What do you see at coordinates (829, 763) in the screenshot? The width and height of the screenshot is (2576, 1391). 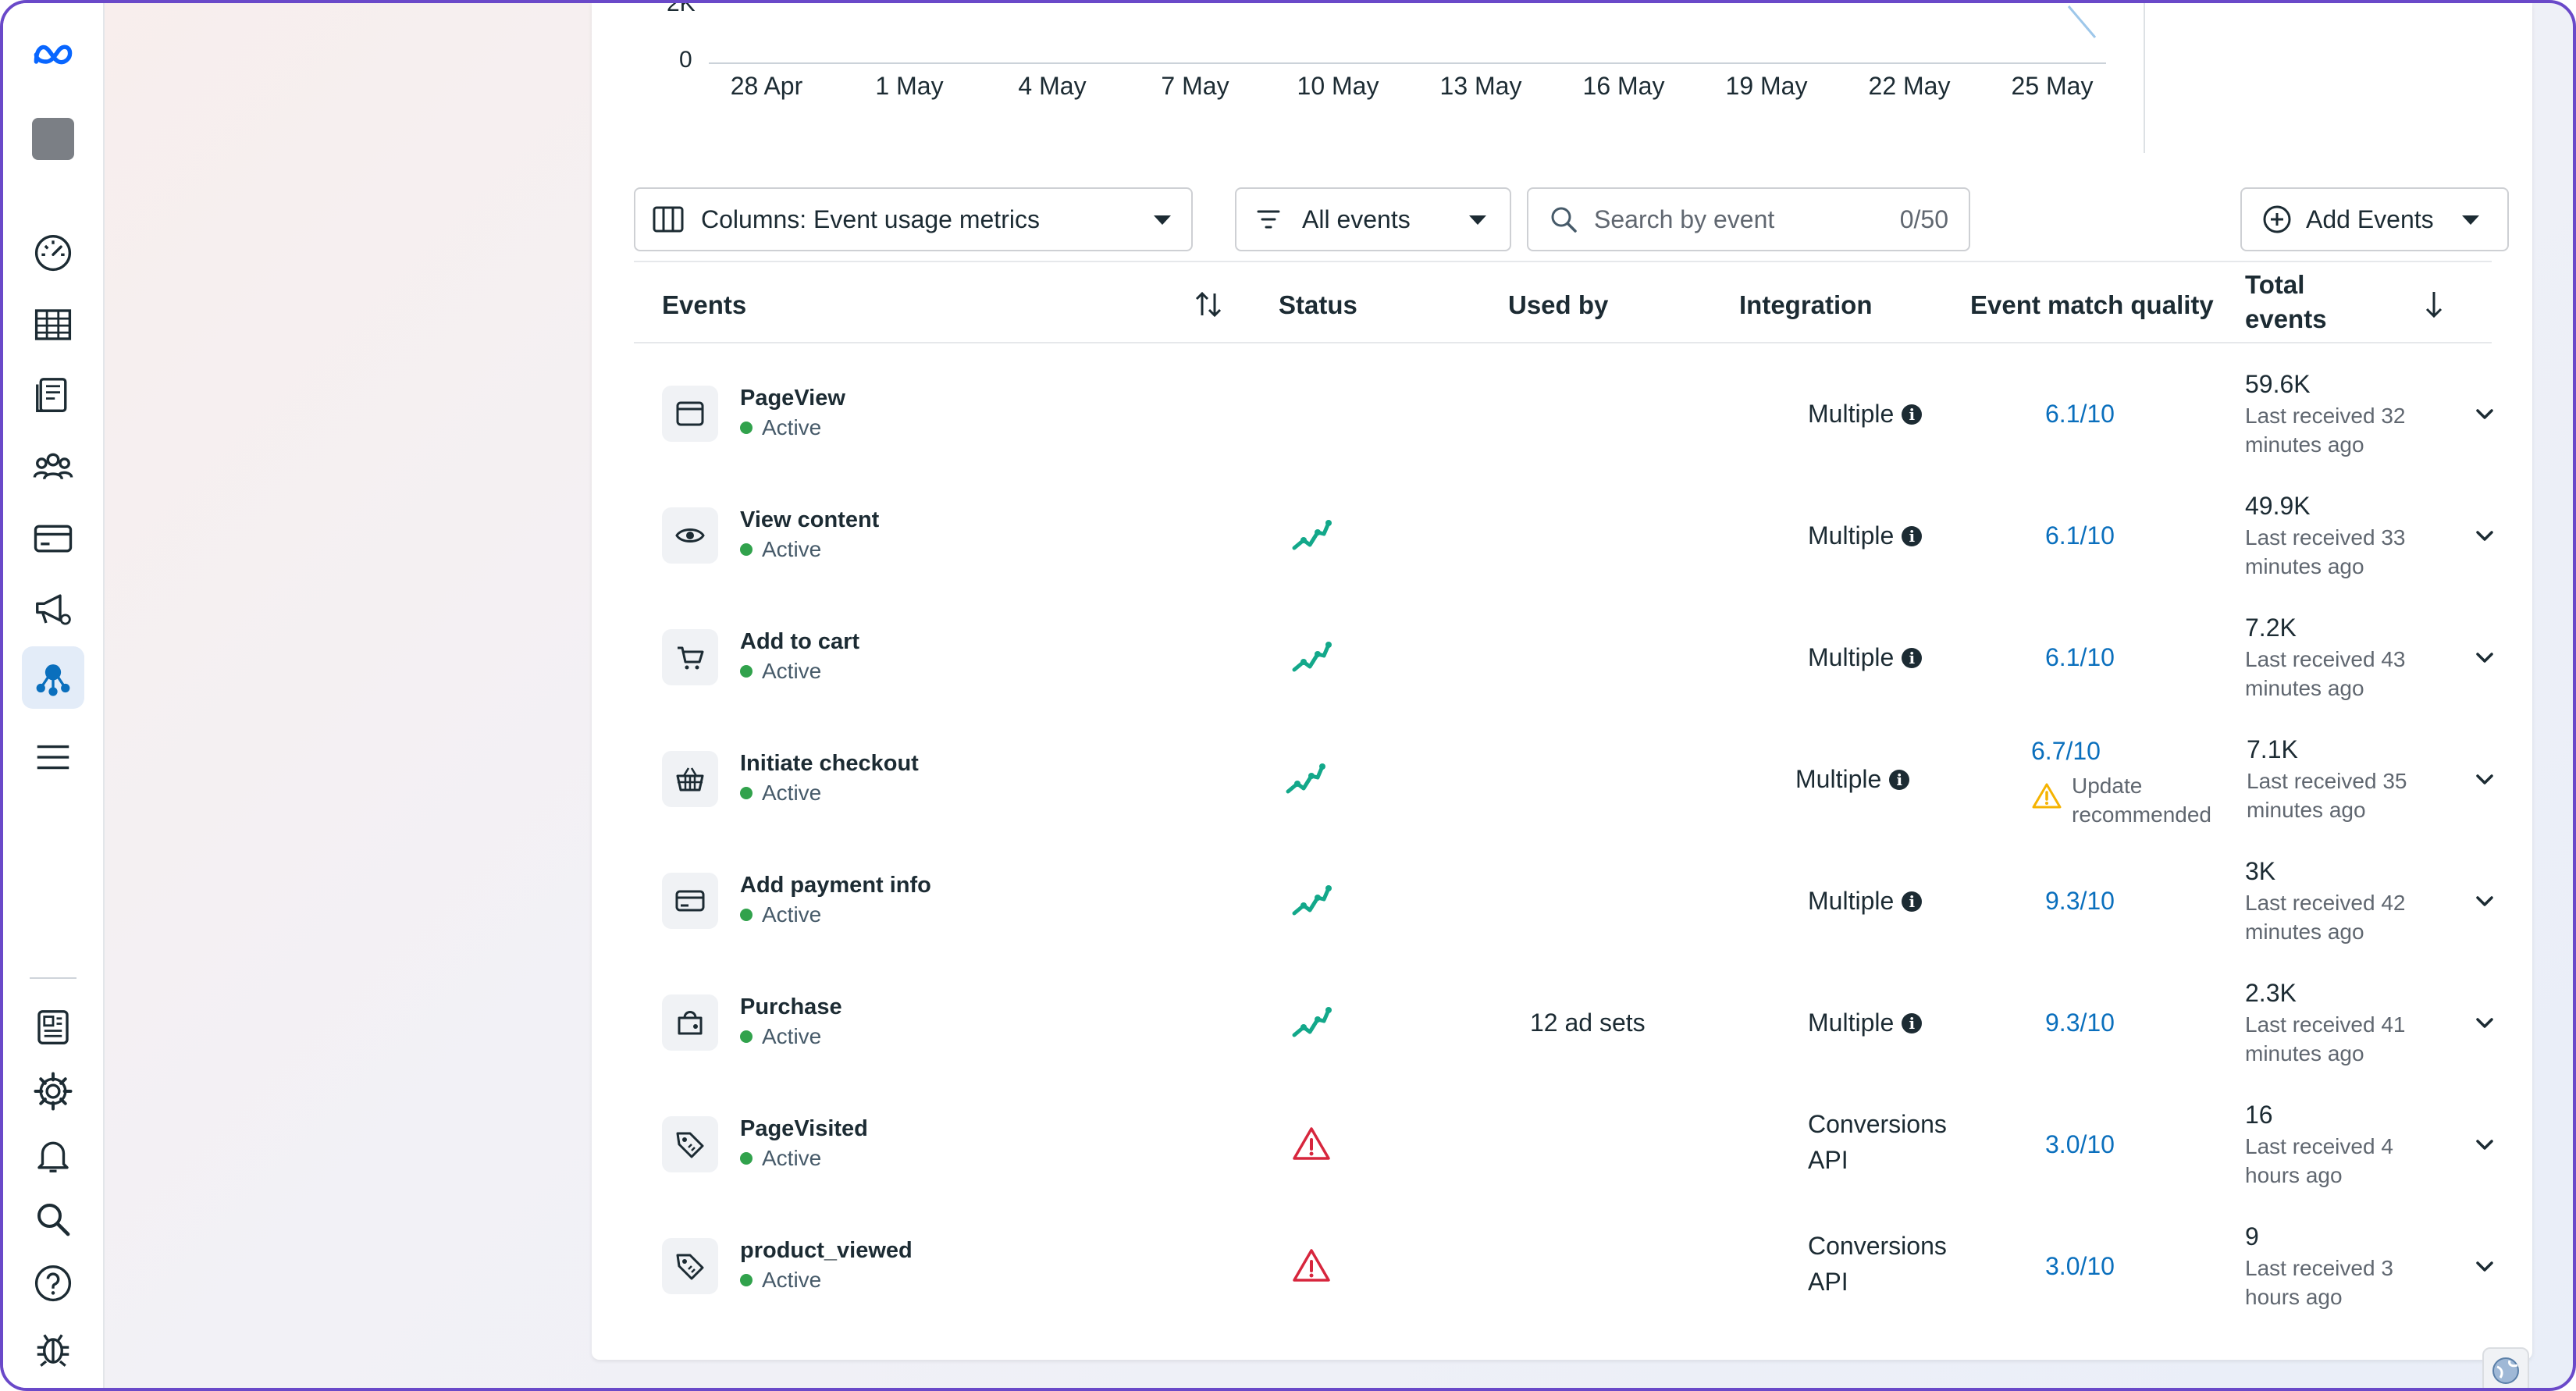 I see `event-name: Initiate checkout` at bounding box center [829, 763].